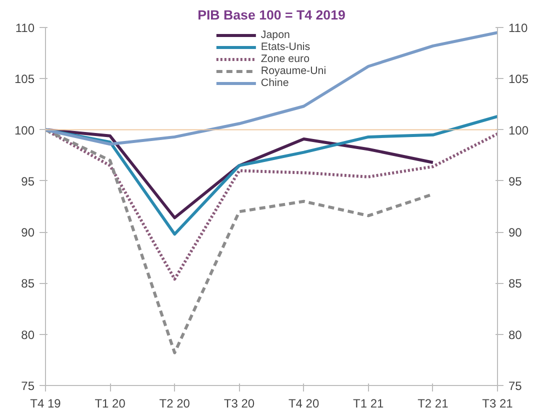 Image resolution: width=537 pixels, height=415 pixels. Describe the element at coordinates (28, 283) in the screenshot. I see `y-tick-label: 85` at that location.